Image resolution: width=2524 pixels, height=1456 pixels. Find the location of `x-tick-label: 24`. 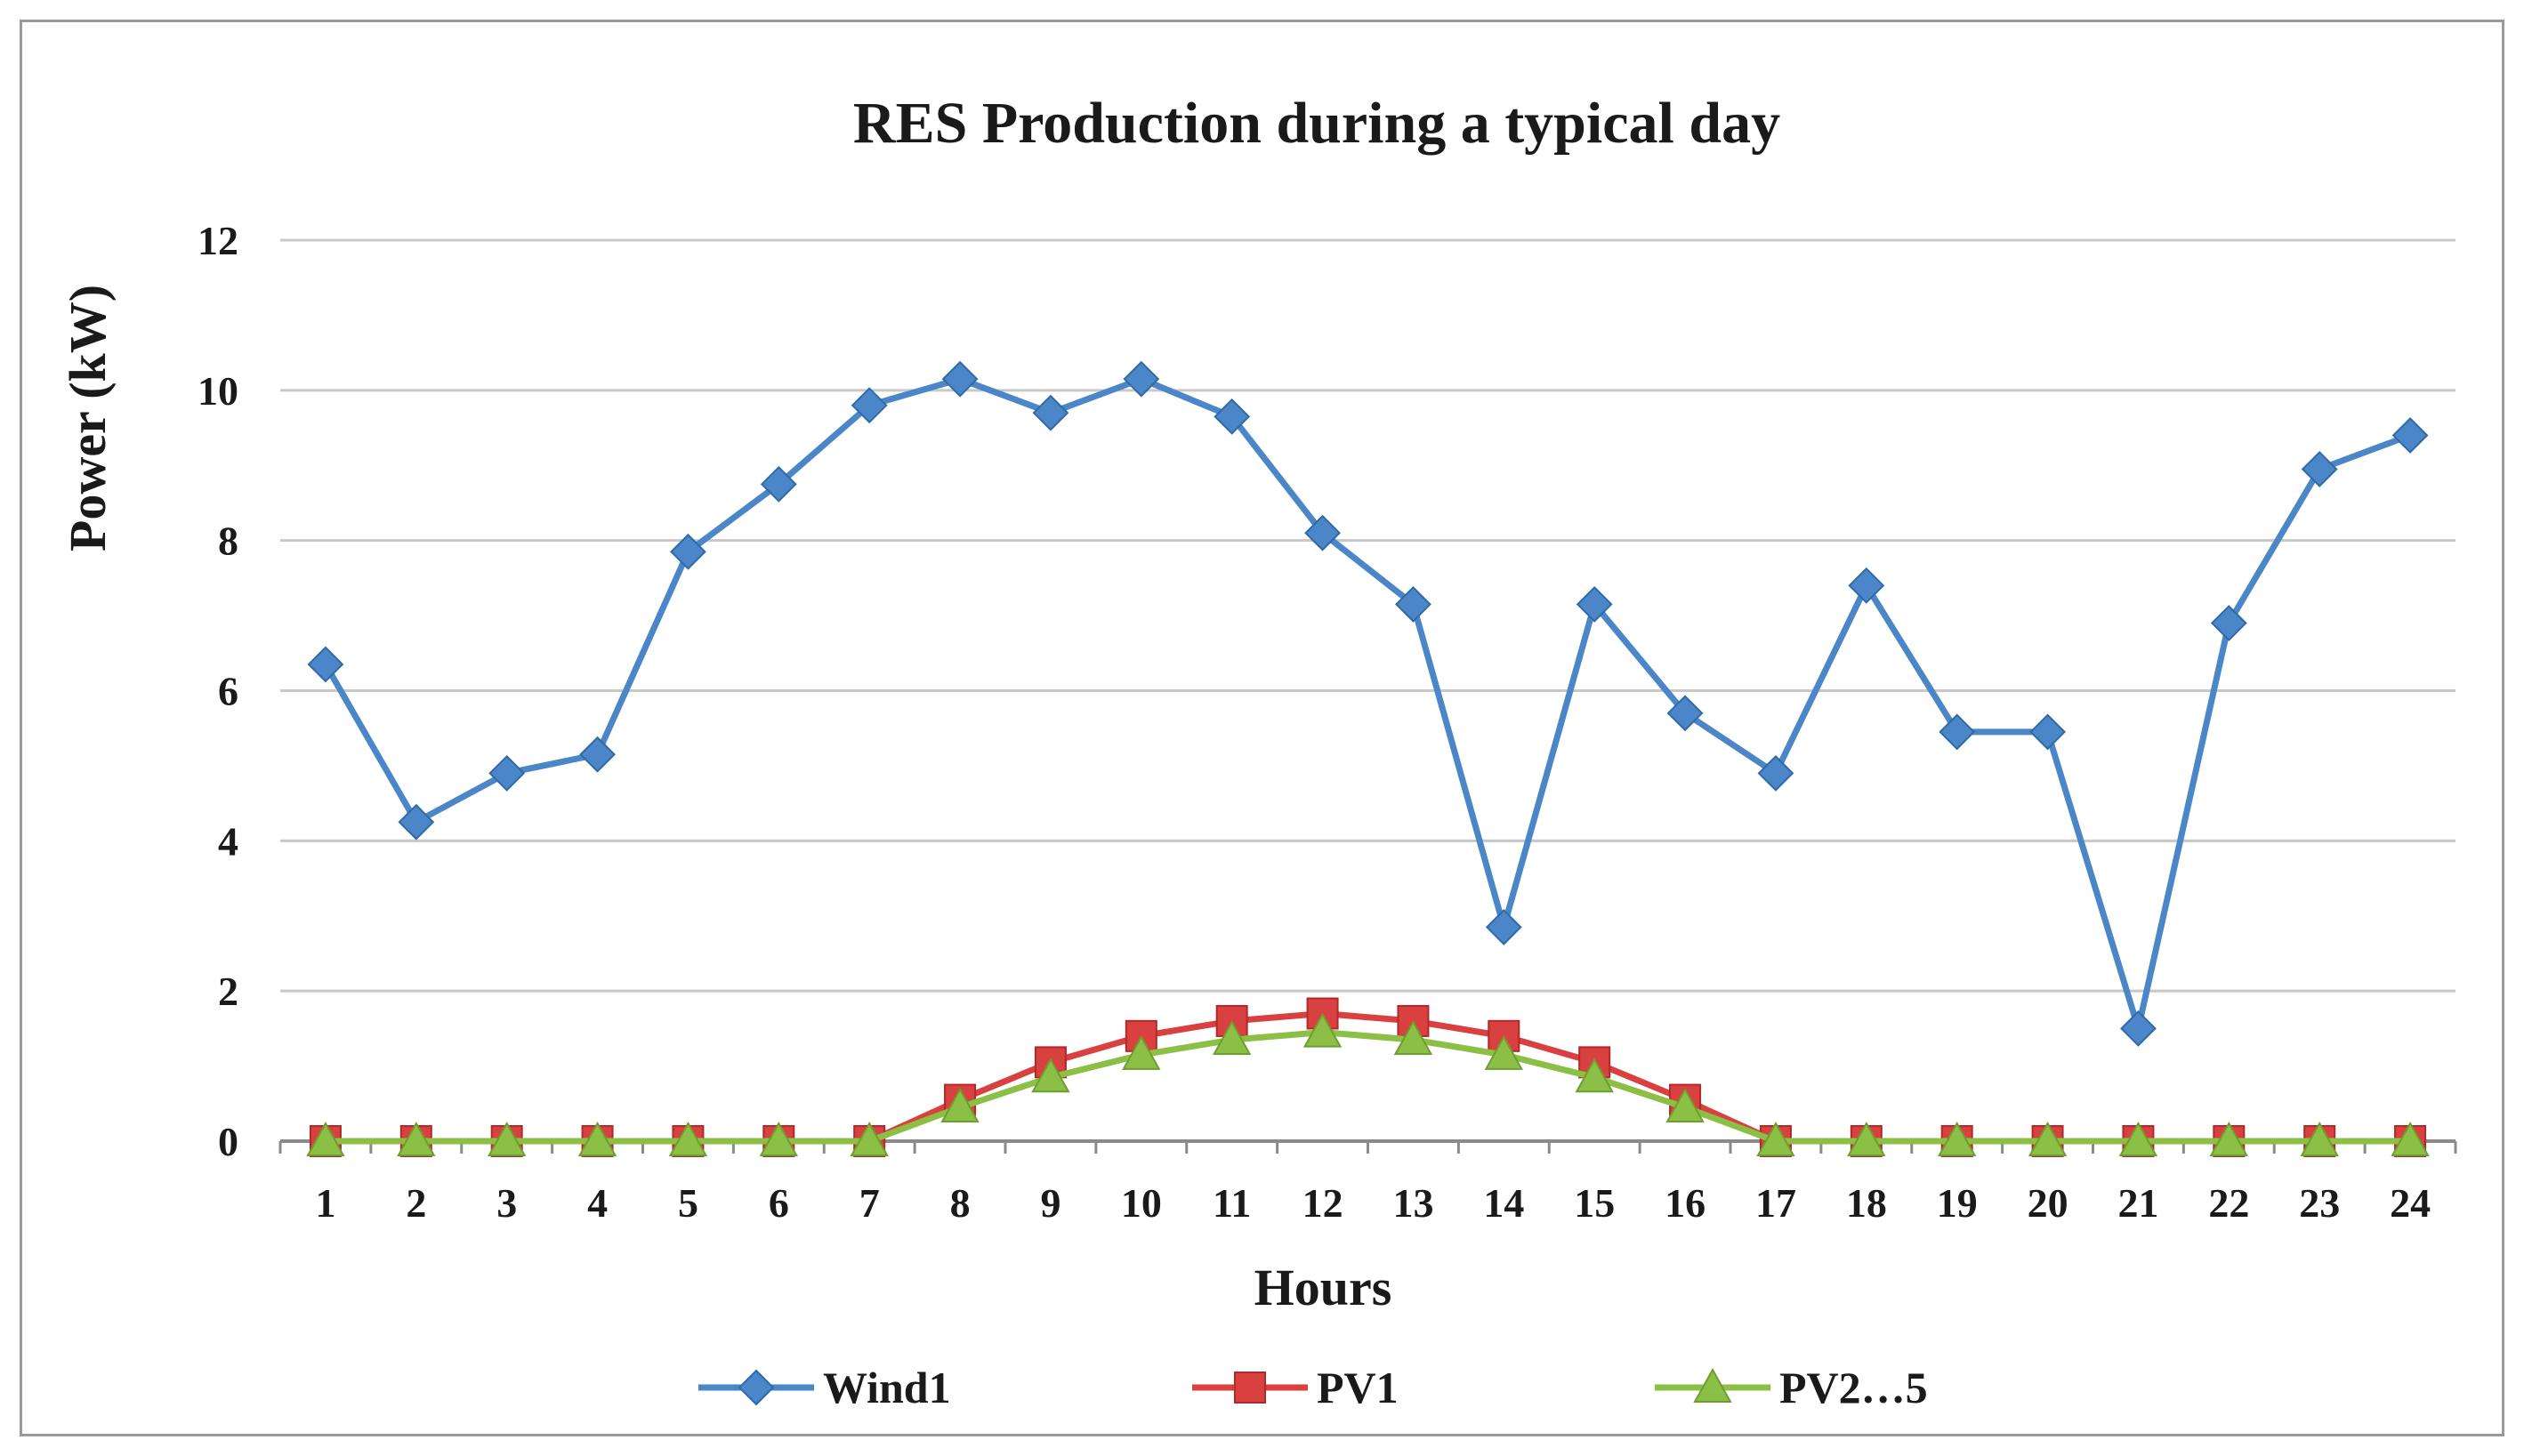

x-tick-label: 24 is located at coordinates (2410, 1203).